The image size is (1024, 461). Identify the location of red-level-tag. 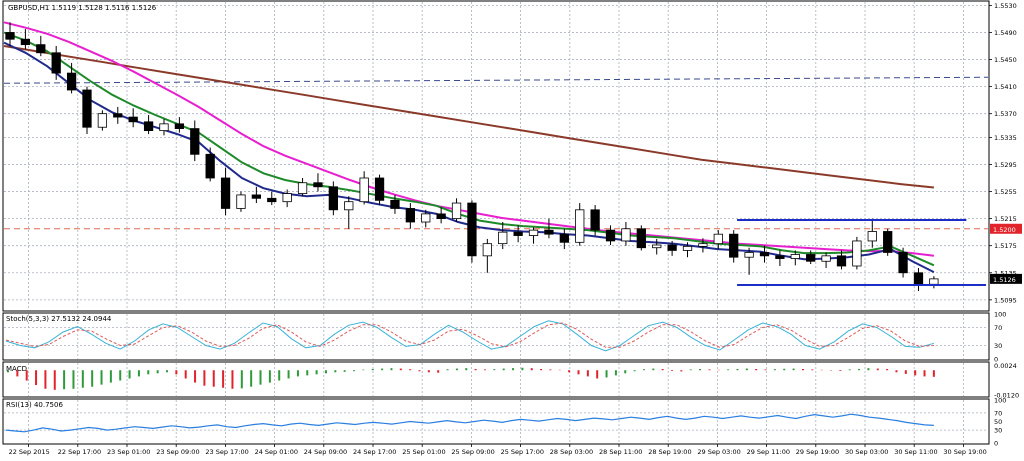
(1006, 228).